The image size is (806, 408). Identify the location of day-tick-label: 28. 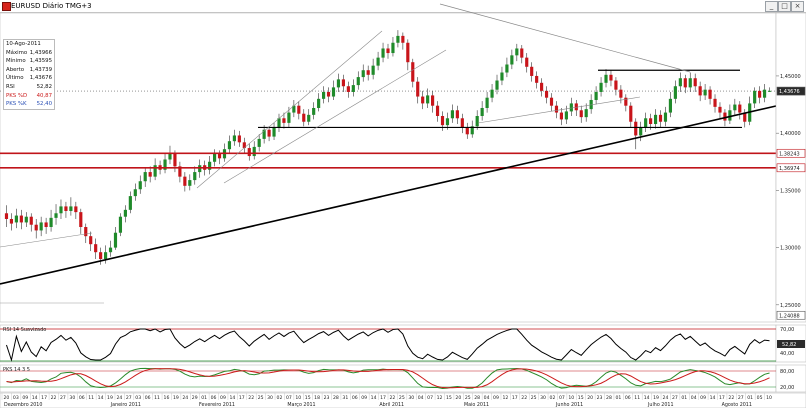
(609, 398).